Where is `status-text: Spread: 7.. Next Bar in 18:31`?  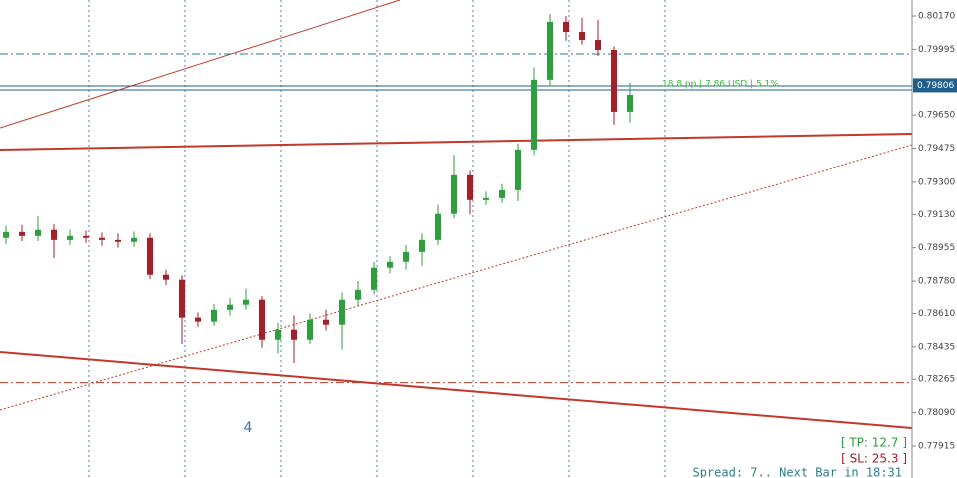
status-text: Spread: 7.. Next Bar in 18:31 is located at coordinates (797, 472).